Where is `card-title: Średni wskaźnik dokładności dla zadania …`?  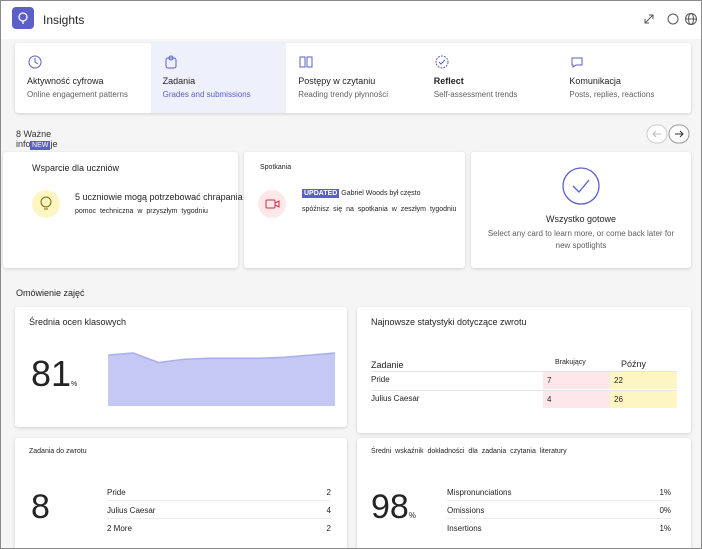 card-title: Średni wskaźnik dokładności dla zadania … is located at coordinates (469, 451).